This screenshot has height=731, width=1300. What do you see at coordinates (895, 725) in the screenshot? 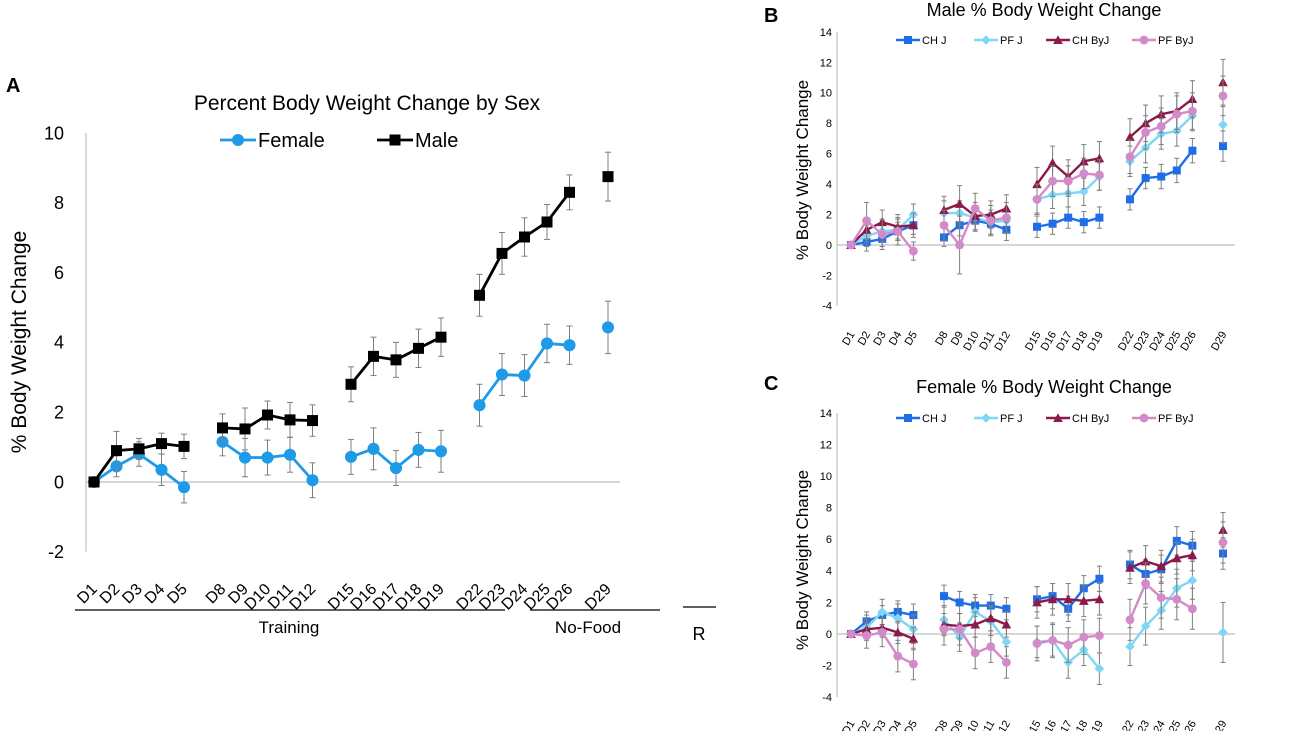
I see `x-tick-label: D4` at bounding box center [895, 725].